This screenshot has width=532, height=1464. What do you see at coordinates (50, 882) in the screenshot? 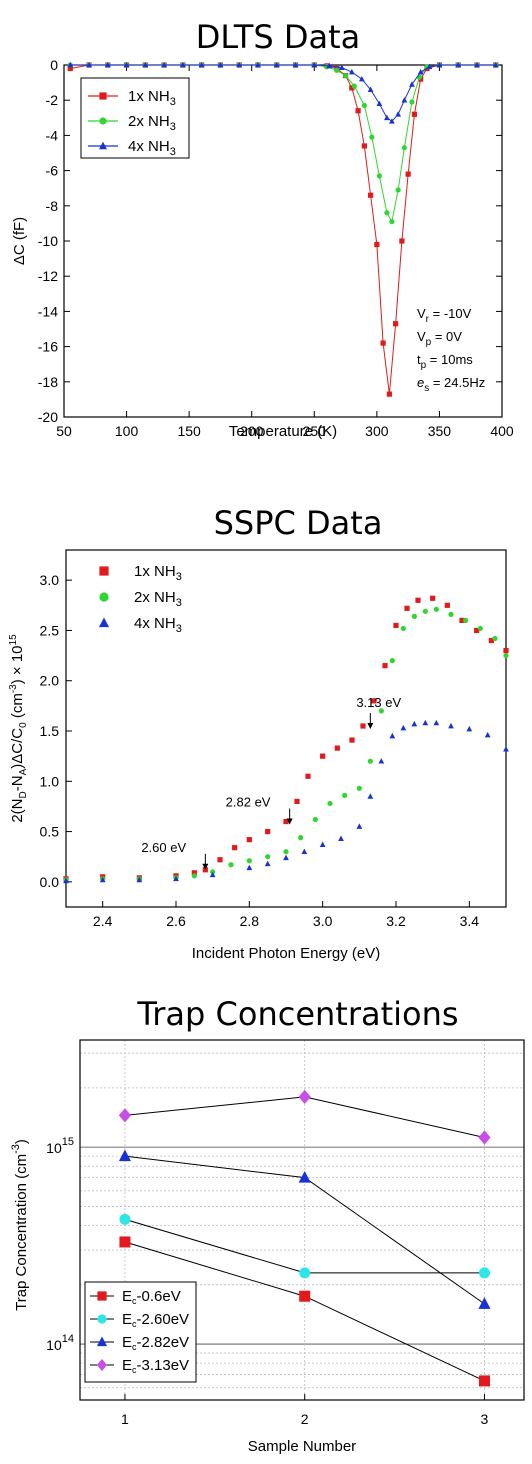
I see `y-tick-label: 0.0` at bounding box center [50, 882].